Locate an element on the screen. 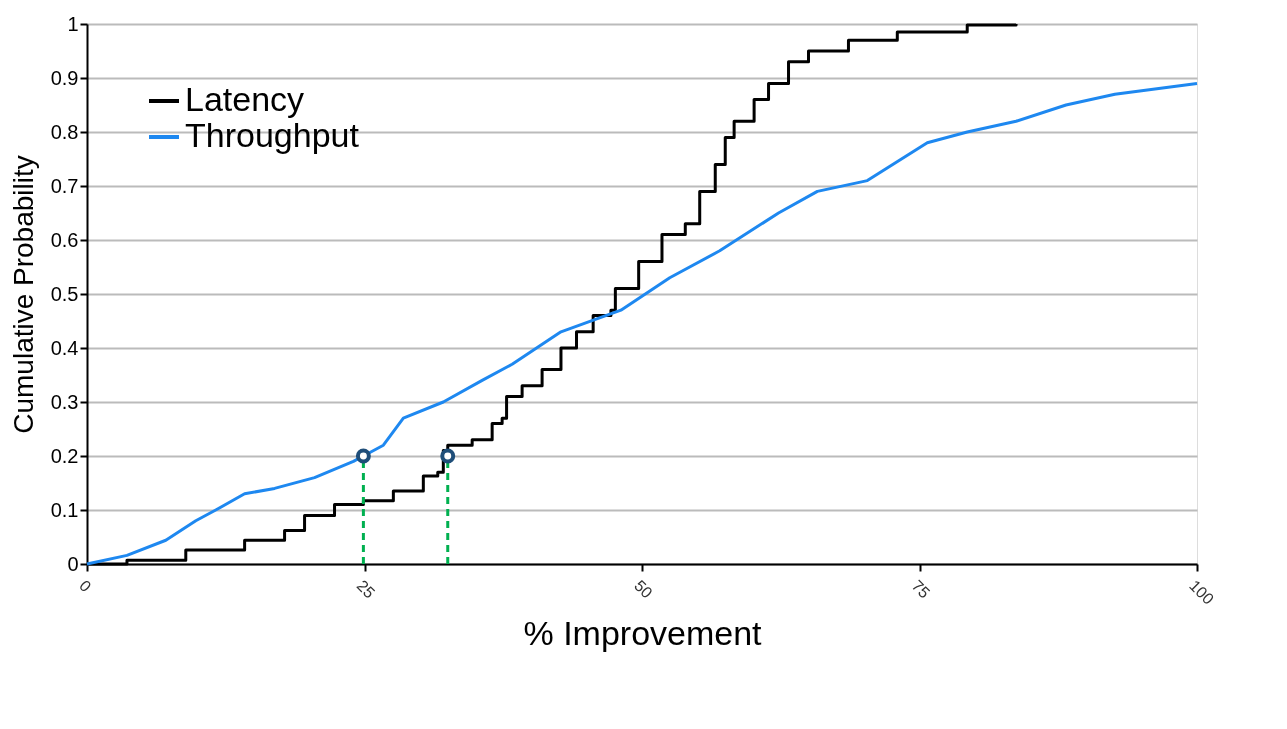  y-tick-label: 0.3 is located at coordinates (64, 401).